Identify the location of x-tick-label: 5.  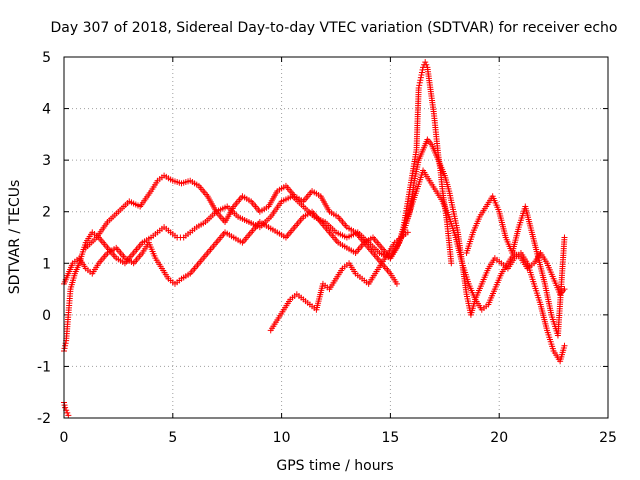
(172, 438).